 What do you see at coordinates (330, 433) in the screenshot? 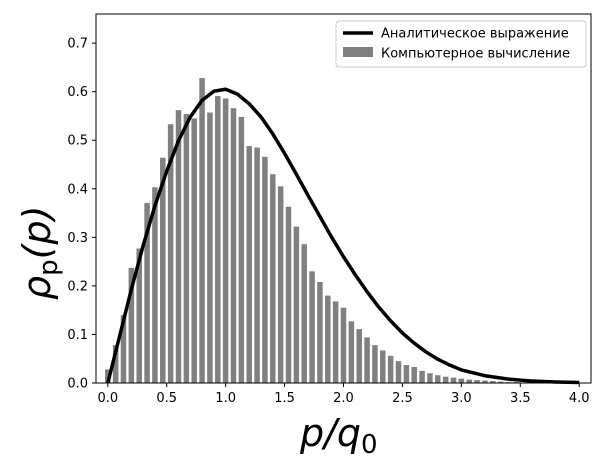
I see `x-axis-label-main: p/q` at bounding box center [330, 433].